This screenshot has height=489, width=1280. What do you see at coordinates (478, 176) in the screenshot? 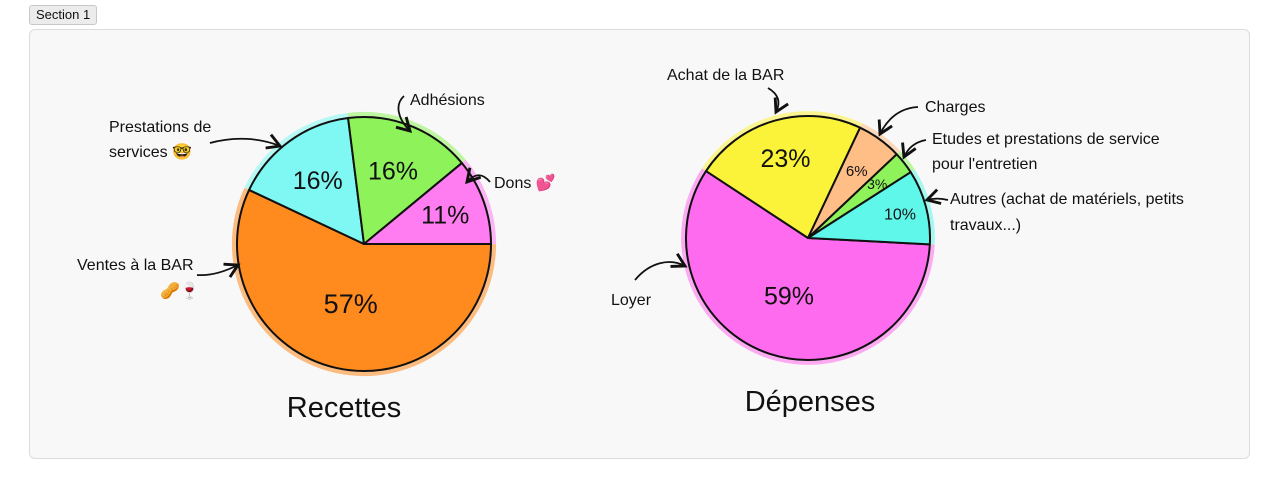
I see `arrow-dons` at bounding box center [478, 176].